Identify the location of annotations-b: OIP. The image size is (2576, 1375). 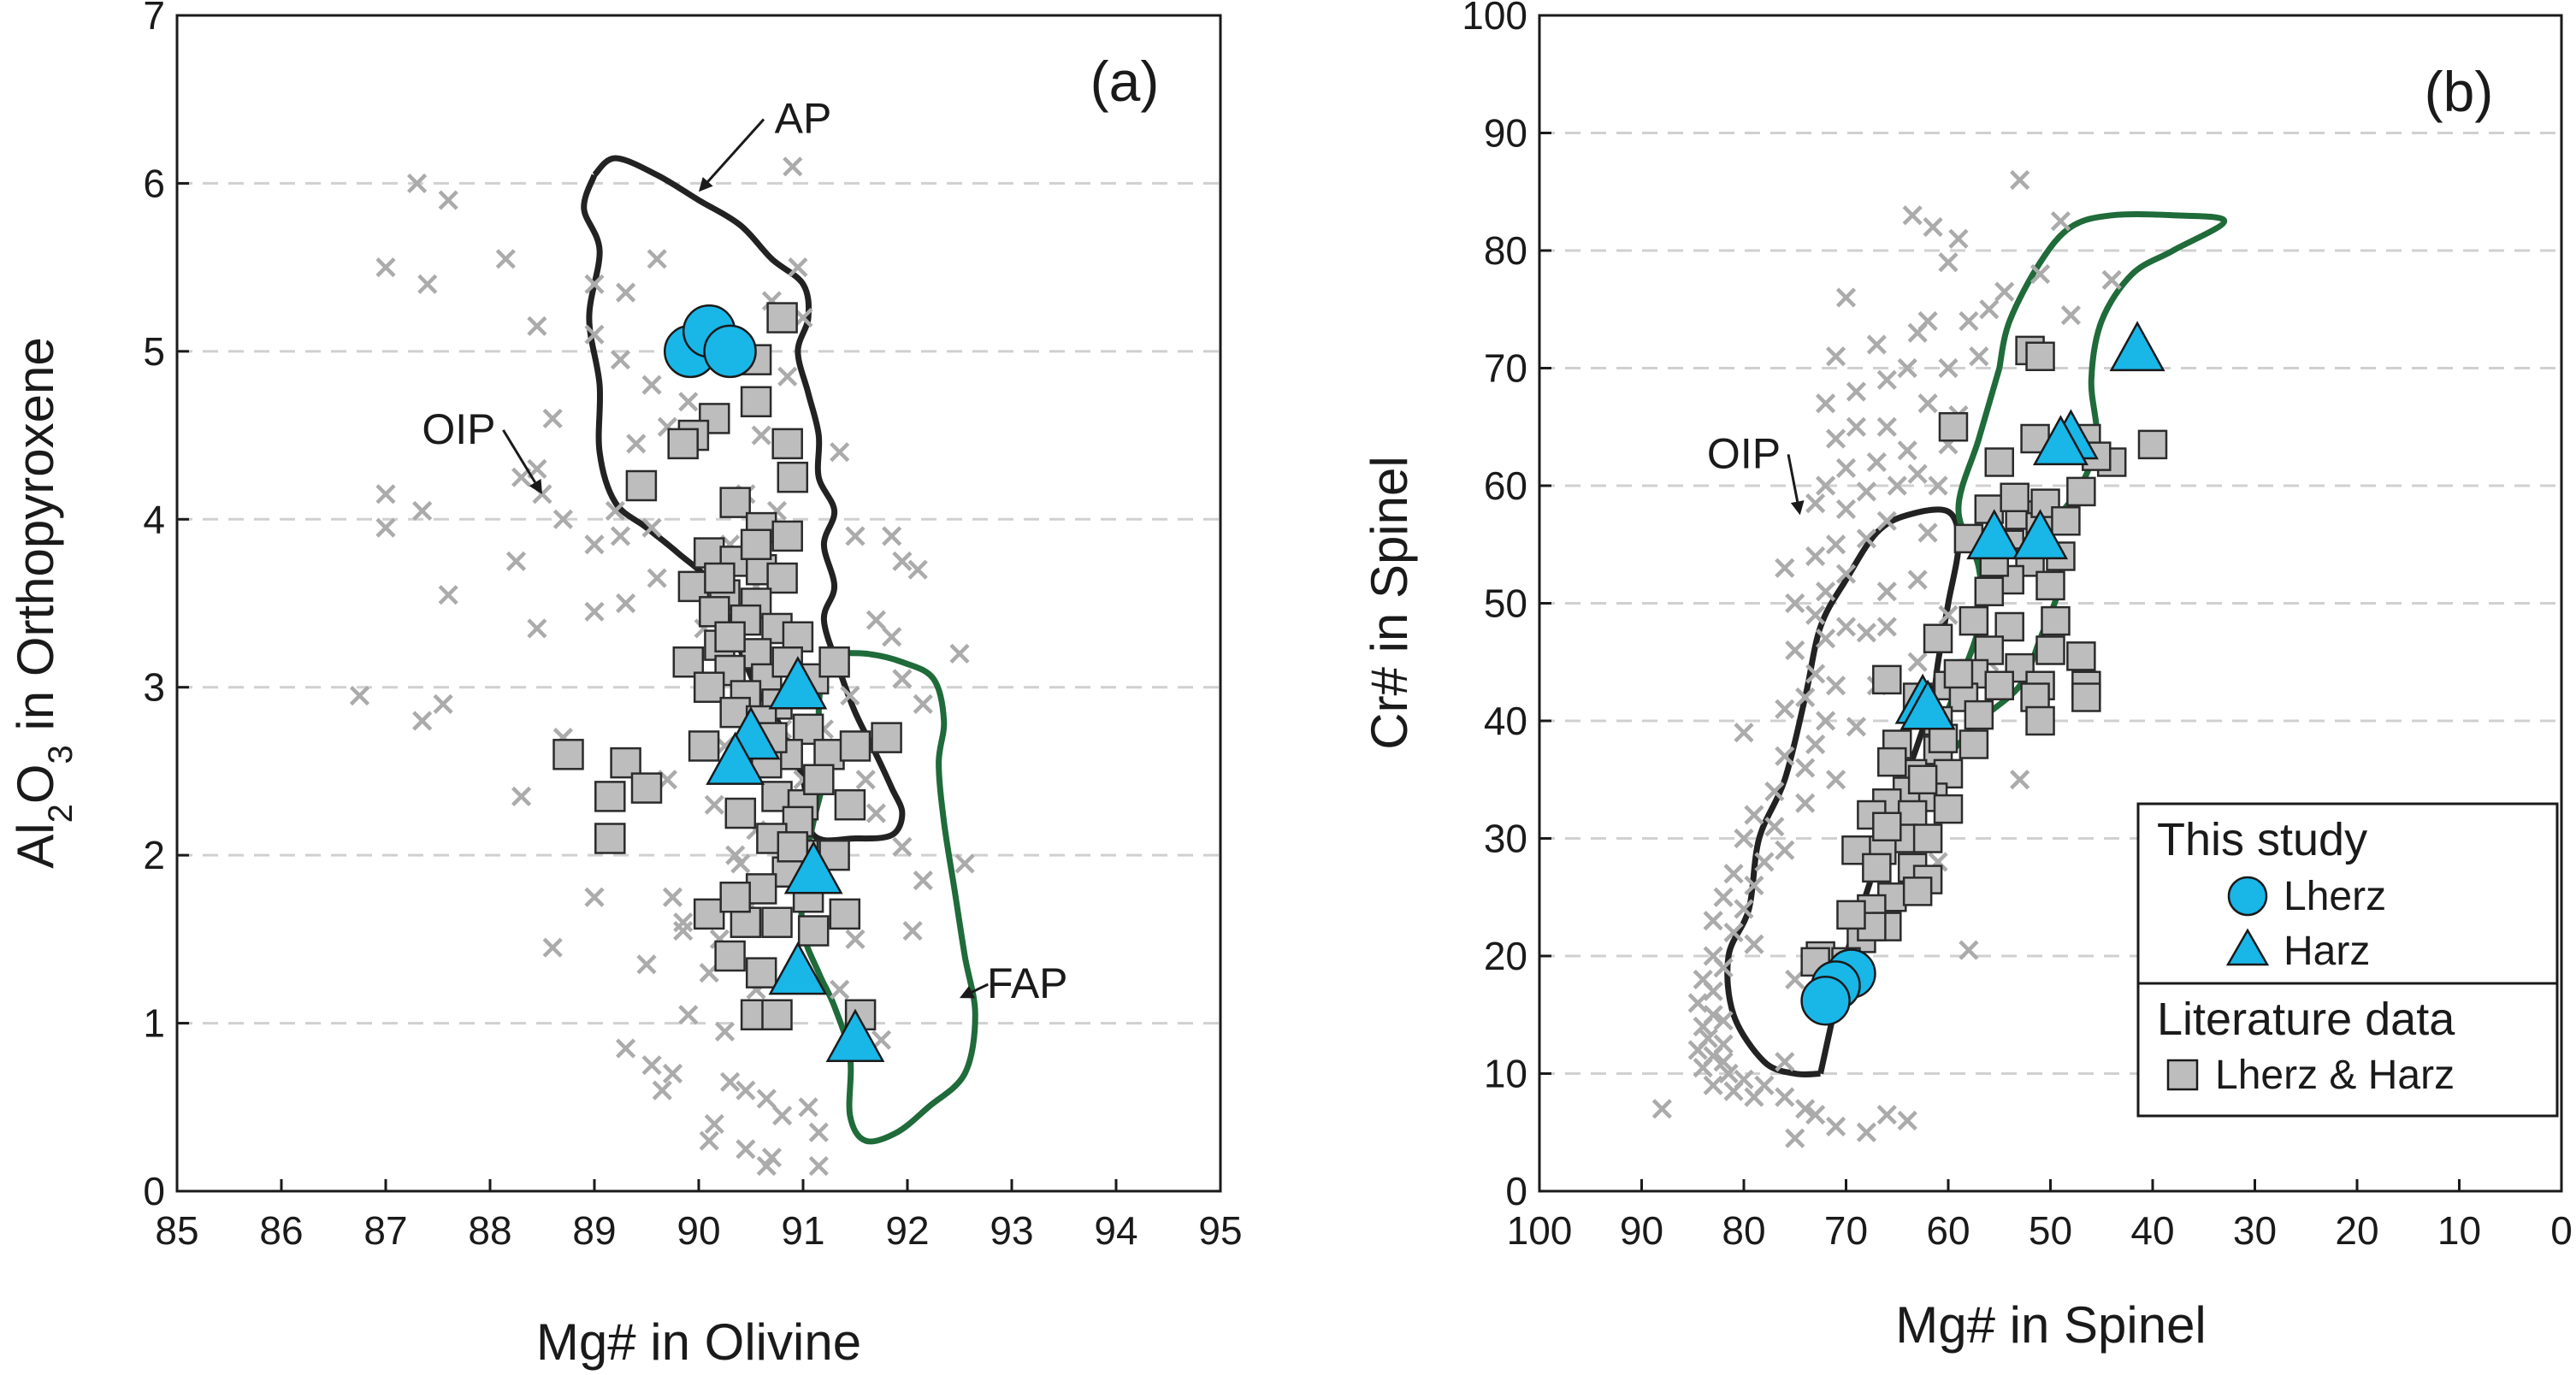
(1756, 473).